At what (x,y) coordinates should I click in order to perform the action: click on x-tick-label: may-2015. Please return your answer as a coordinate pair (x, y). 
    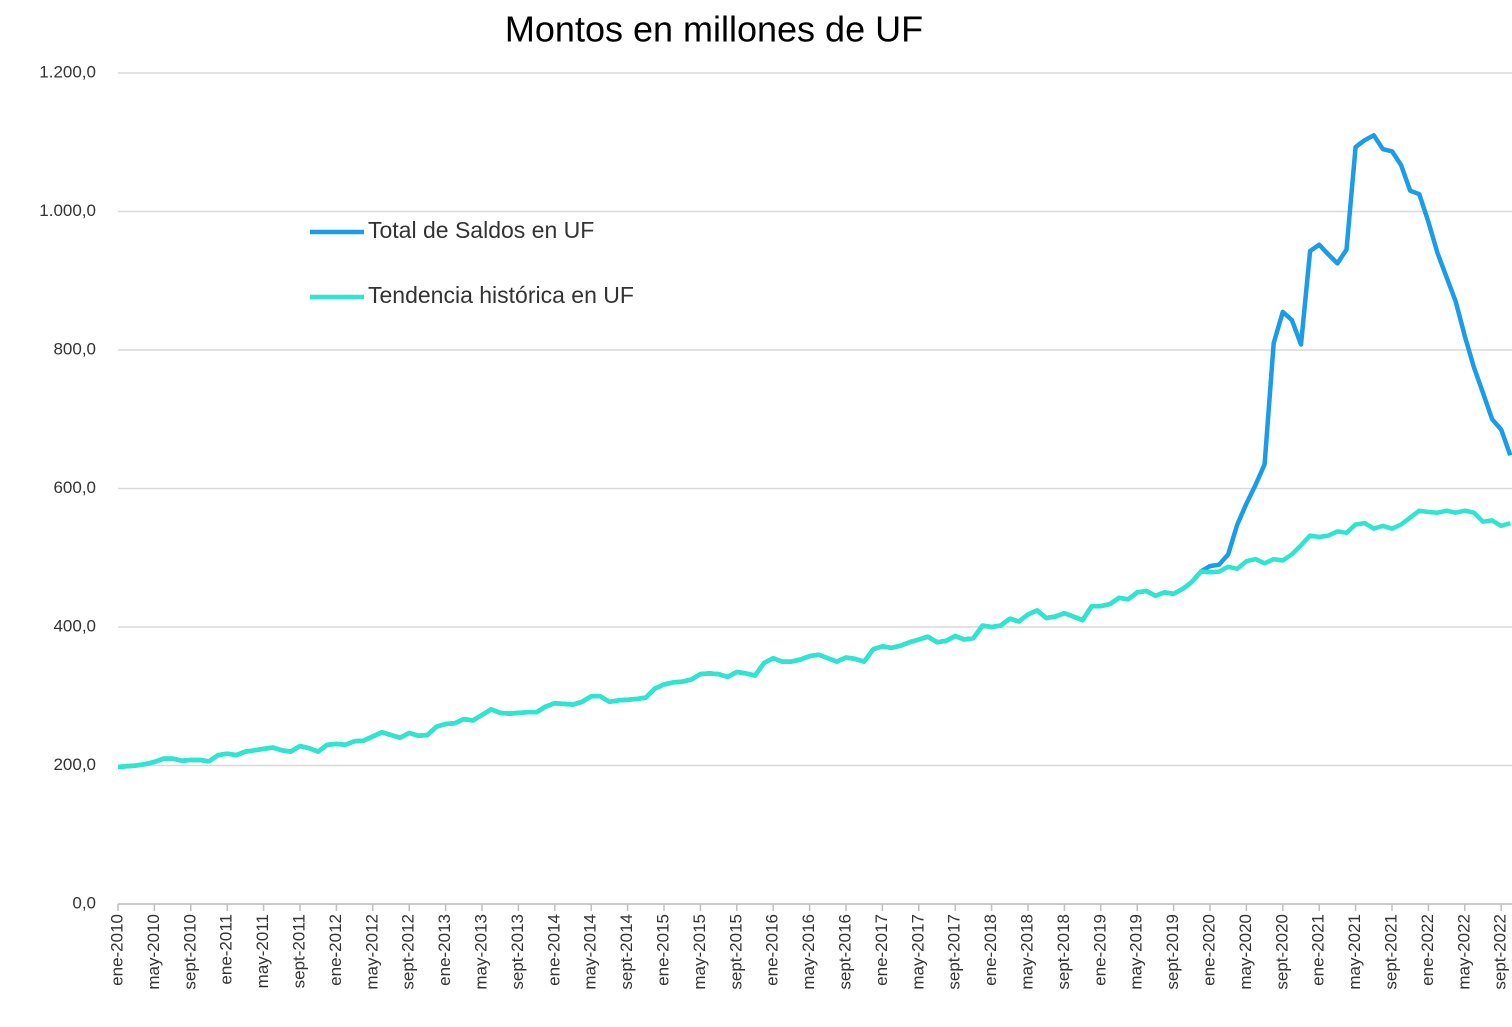
    Looking at the image, I should click on (699, 952).